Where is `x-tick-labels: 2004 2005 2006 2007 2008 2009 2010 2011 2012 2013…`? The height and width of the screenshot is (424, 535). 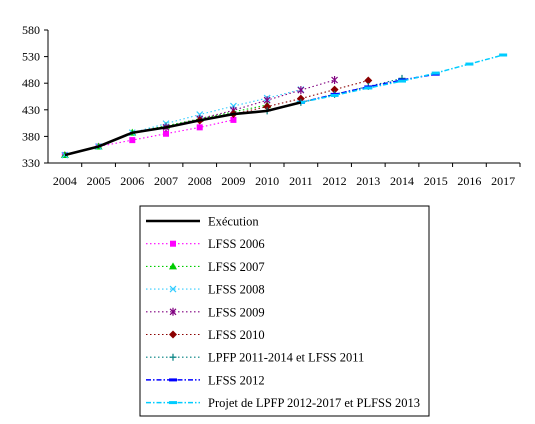 x-tick-labels: 2004 2005 2006 2007 2008 2009 2010 2011 2012 2013… is located at coordinates (287, 175).